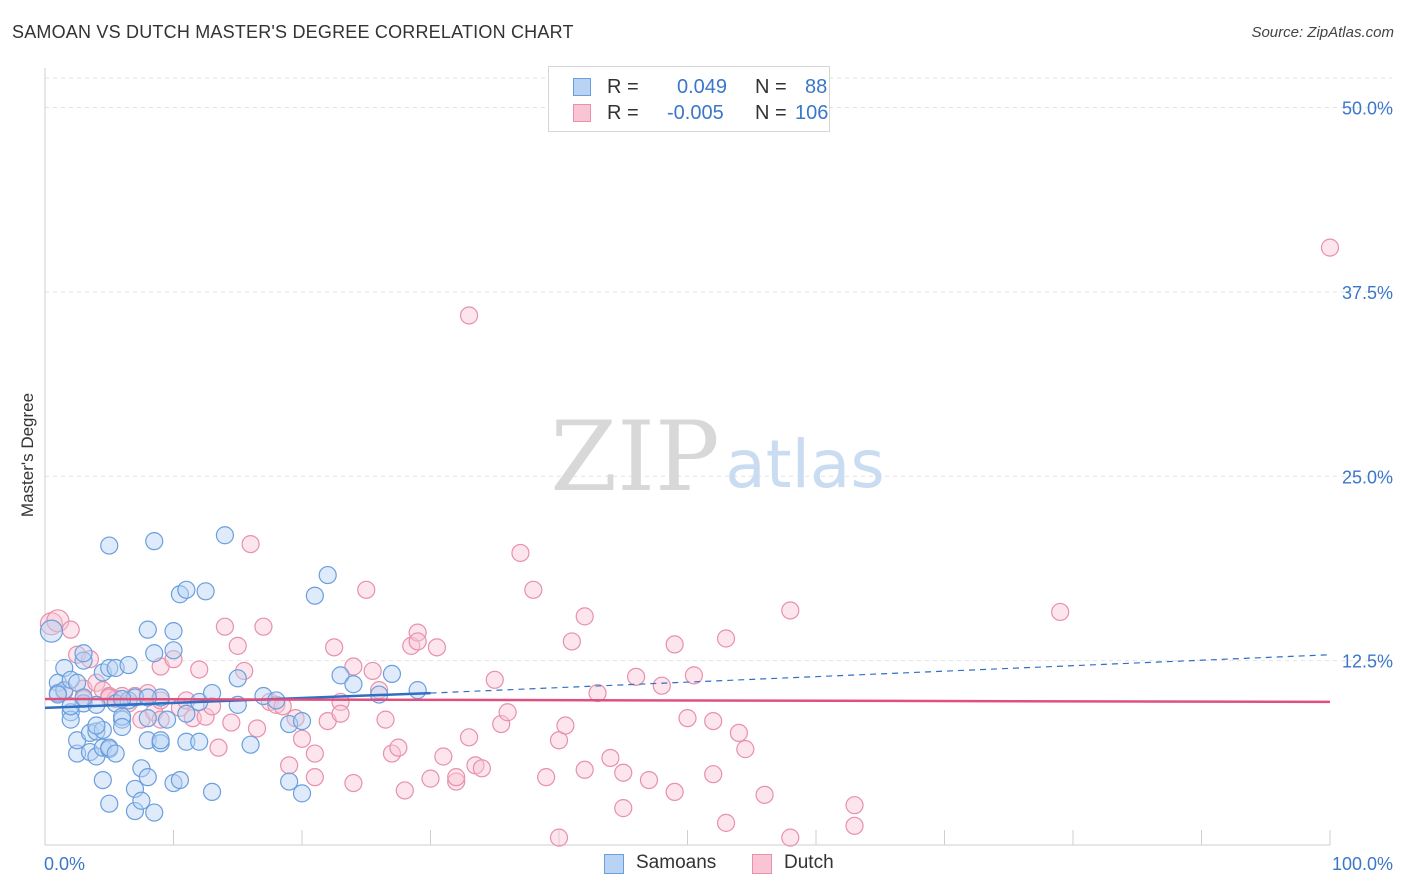  I want to click on watermark-zip: ZIP, so click(634, 457).